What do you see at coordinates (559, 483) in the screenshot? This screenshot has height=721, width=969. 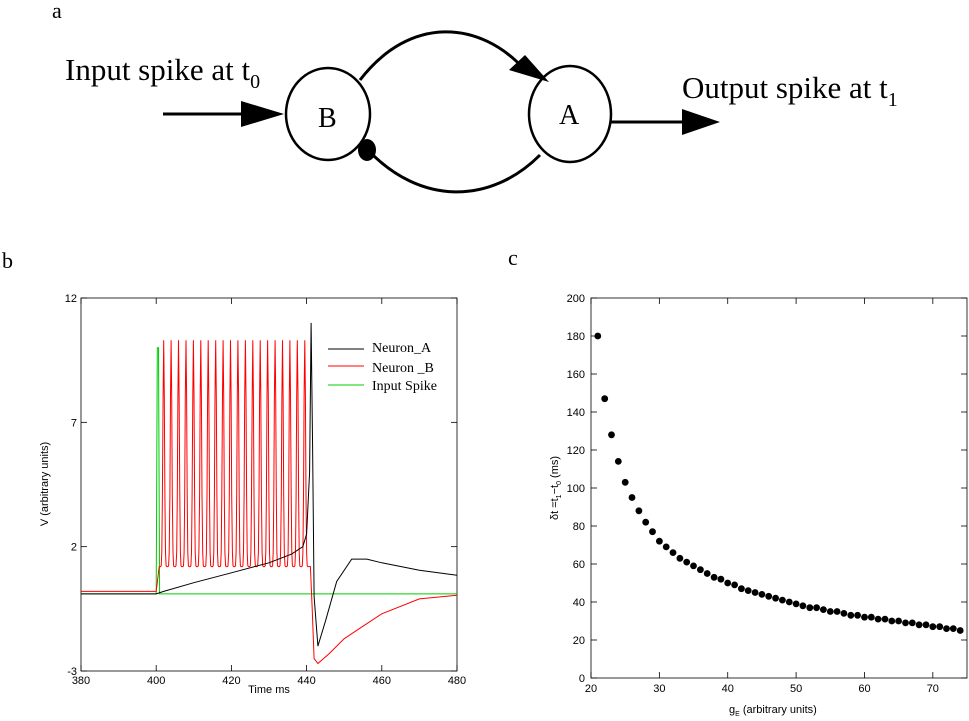 I see `chart-c-ylabel-sub2: 0` at bounding box center [559, 483].